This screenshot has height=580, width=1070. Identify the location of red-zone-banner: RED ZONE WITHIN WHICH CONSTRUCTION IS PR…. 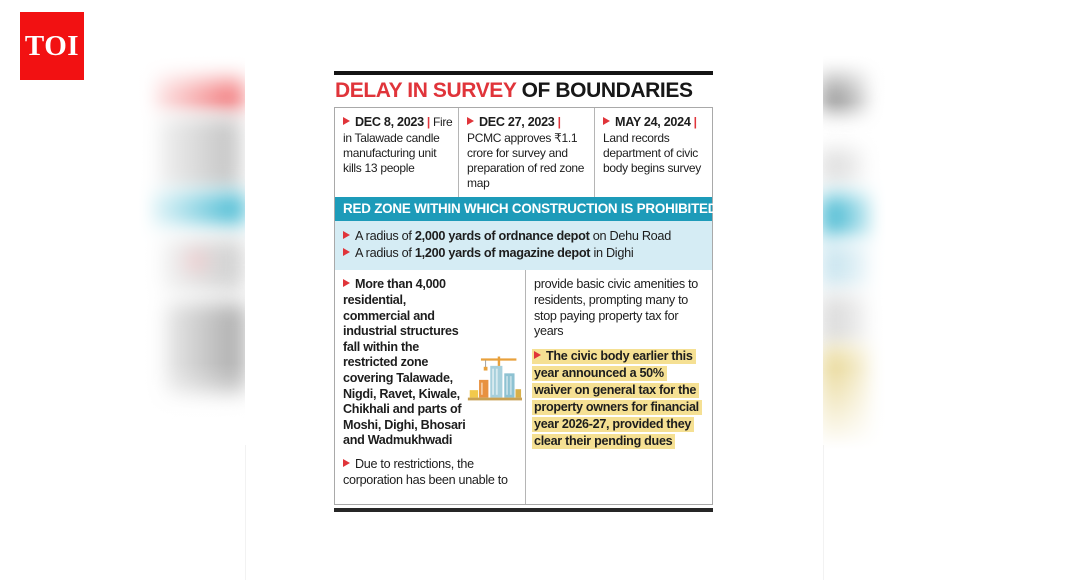
(526, 209).